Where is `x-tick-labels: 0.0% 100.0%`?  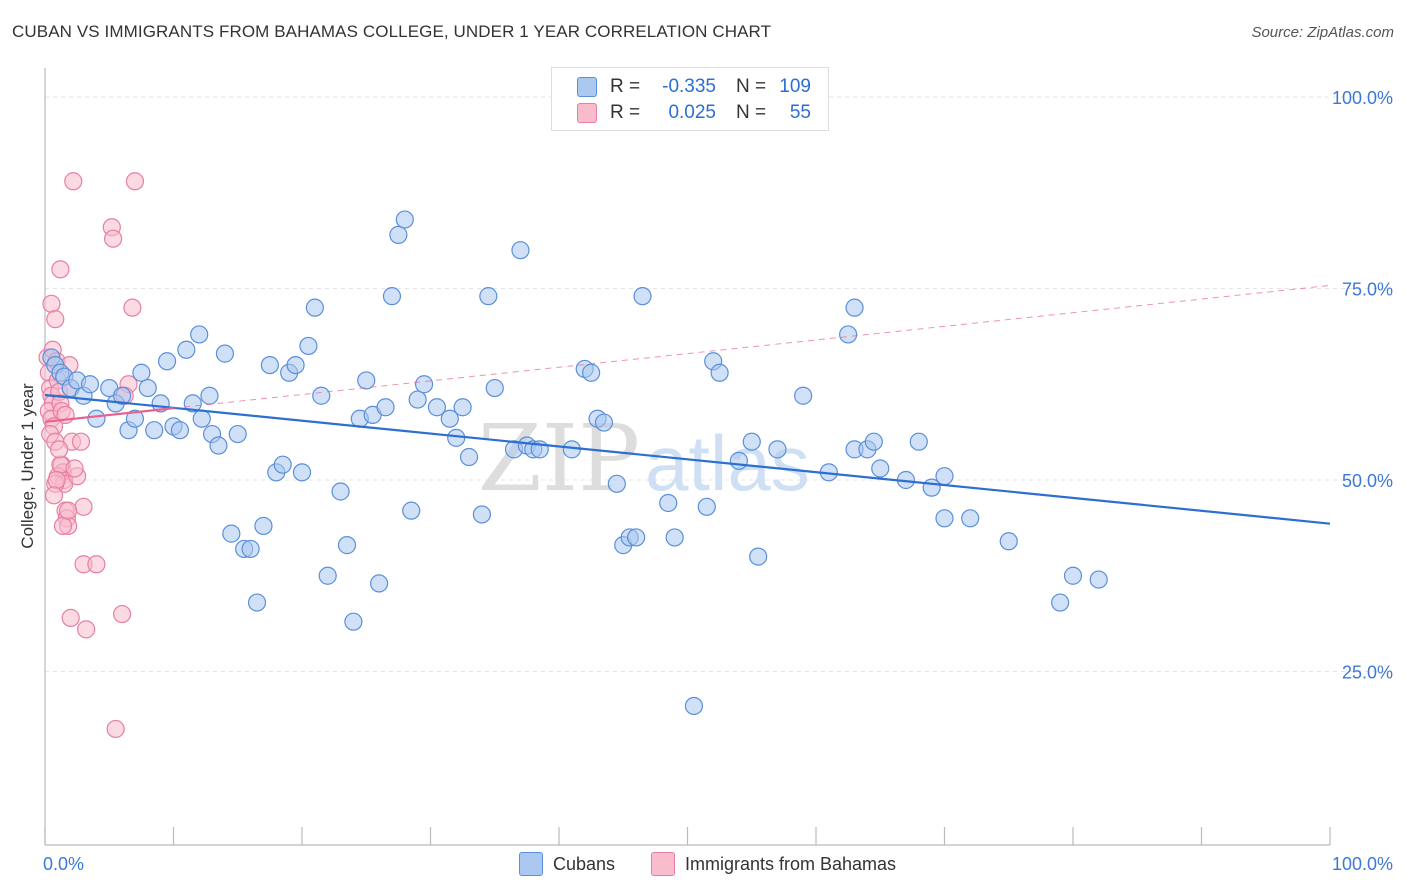
x-tick-labels: 0.0% 100.0% is located at coordinates (718, 864).